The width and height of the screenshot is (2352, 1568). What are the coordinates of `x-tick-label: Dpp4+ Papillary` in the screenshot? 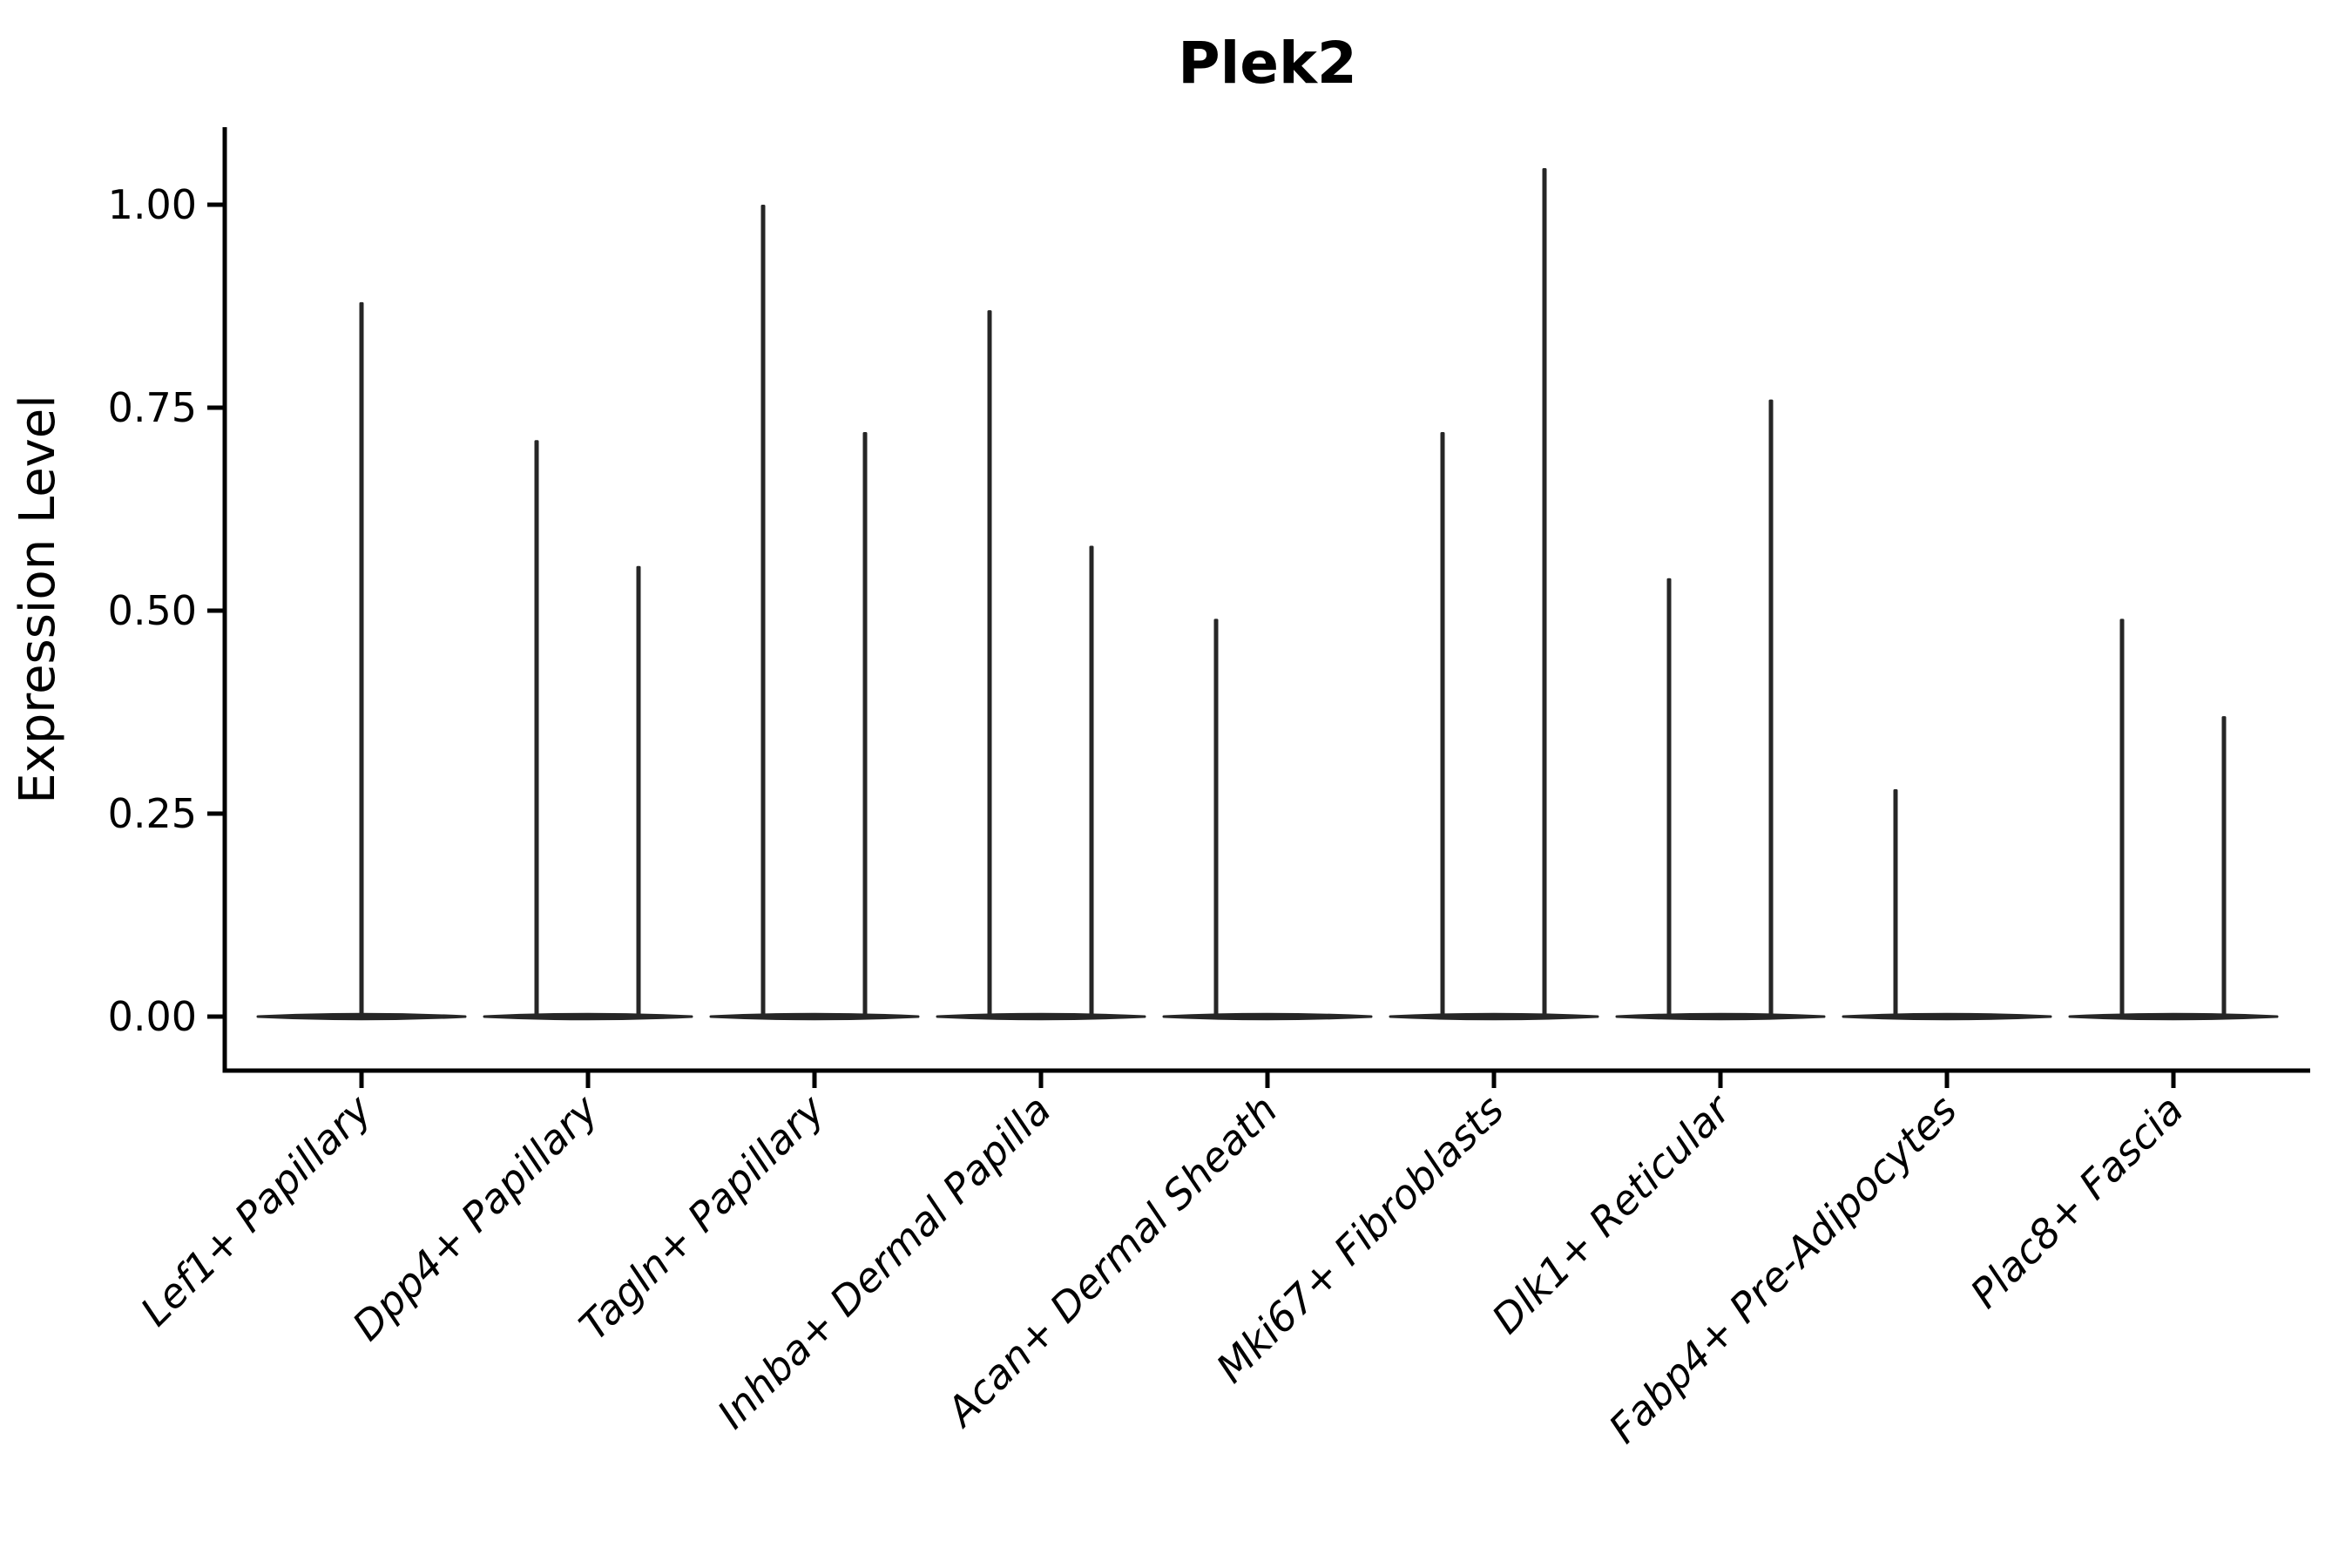 It's located at (475, 1217).